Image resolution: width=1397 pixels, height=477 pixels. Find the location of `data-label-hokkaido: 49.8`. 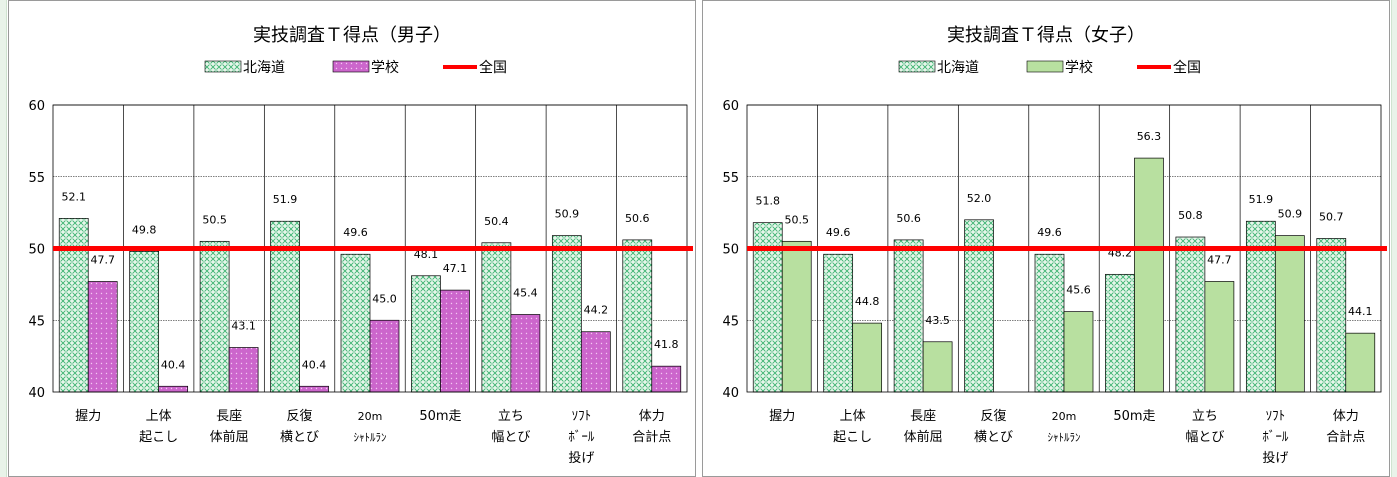

data-label-hokkaido: 49.8 is located at coordinates (144, 229).